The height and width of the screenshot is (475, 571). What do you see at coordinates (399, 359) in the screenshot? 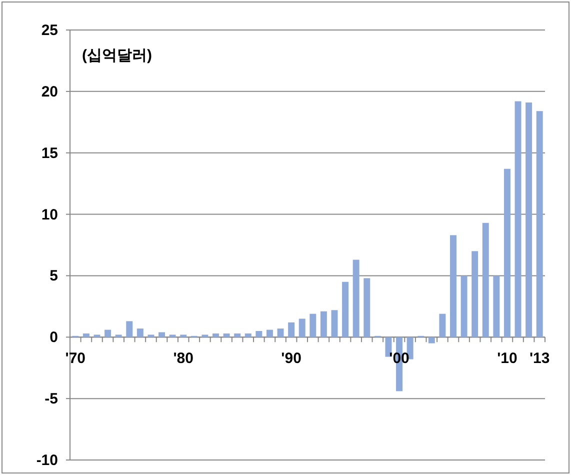
I see `x-tick-label: '00` at bounding box center [399, 359].